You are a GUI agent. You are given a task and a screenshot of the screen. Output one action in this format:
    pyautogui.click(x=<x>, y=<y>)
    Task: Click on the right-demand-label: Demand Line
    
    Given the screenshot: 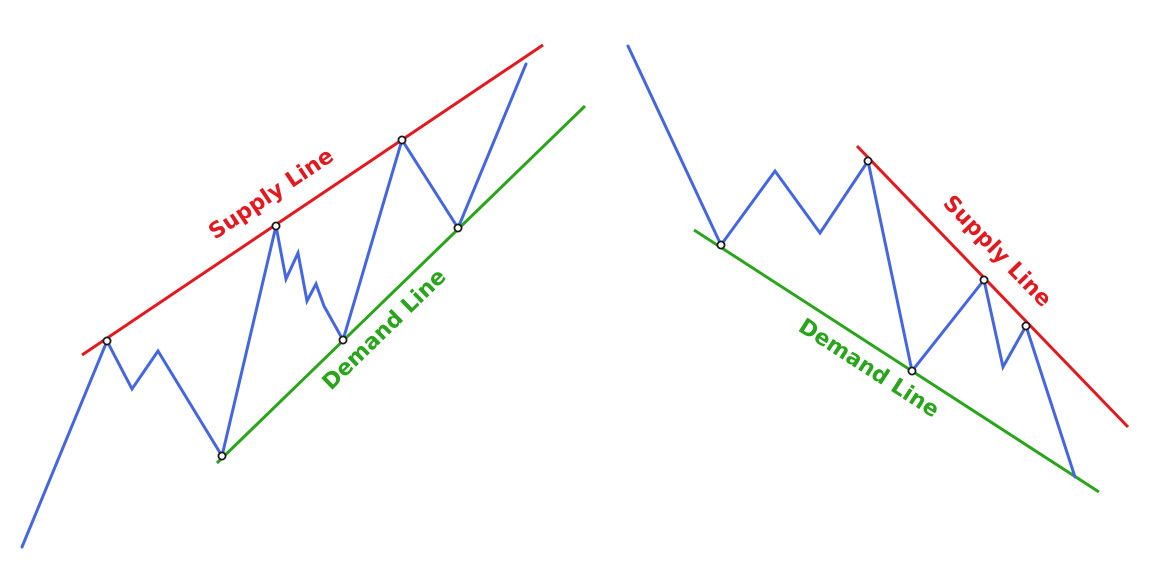 What is the action you would take?
    pyautogui.click(x=869, y=368)
    